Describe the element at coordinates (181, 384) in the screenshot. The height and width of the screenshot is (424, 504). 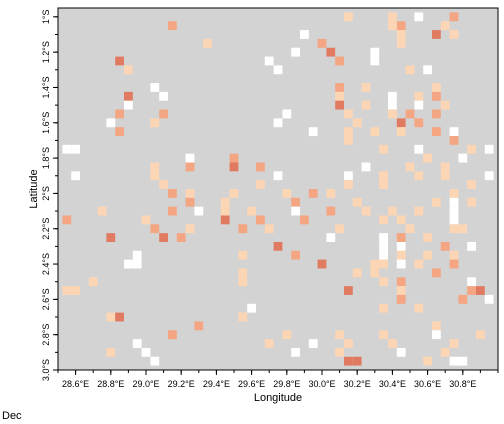
I see `x-tick-label: 29.2°E` at that location.